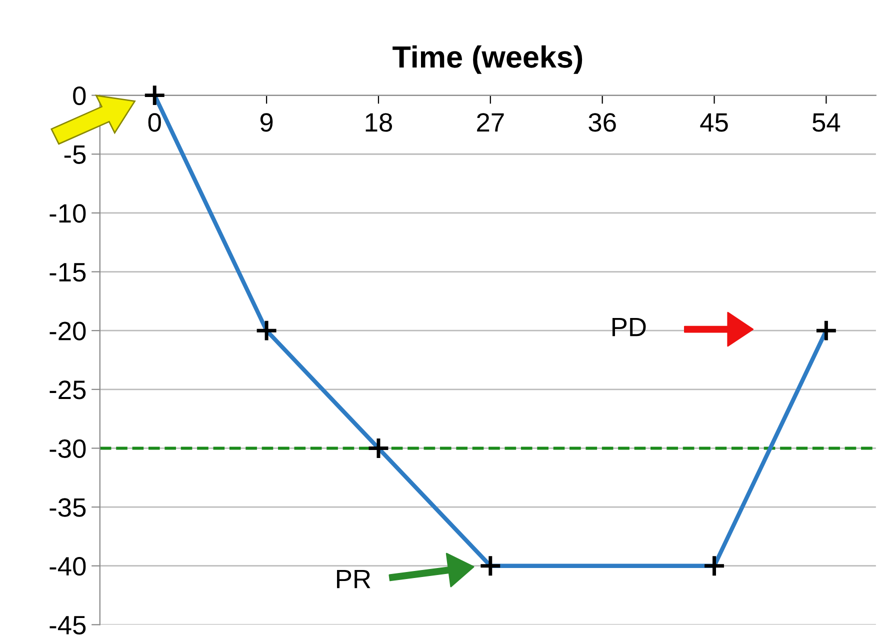 The width and height of the screenshot is (892, 644). I want to click on y-tick-label: -30, so click(68, 448).